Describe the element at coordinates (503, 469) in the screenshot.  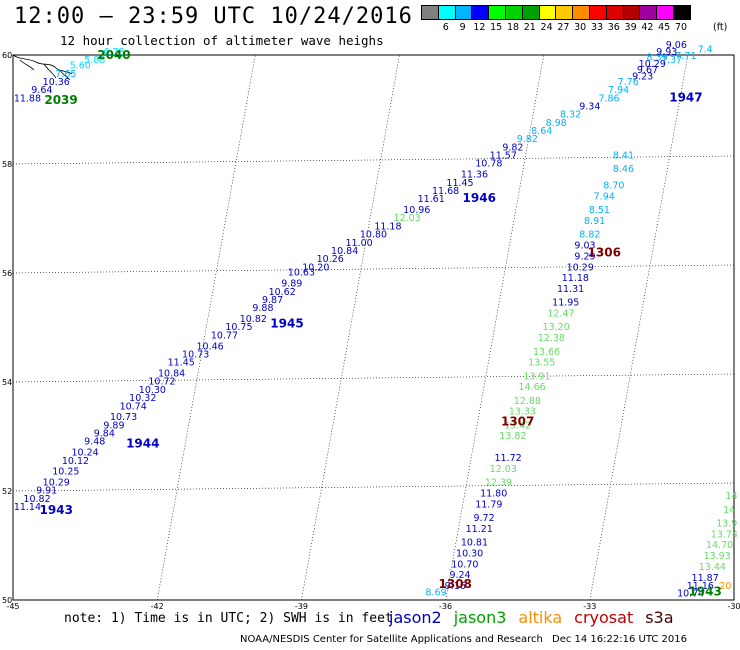
I see `wave-height-value: 12.03` at that location.